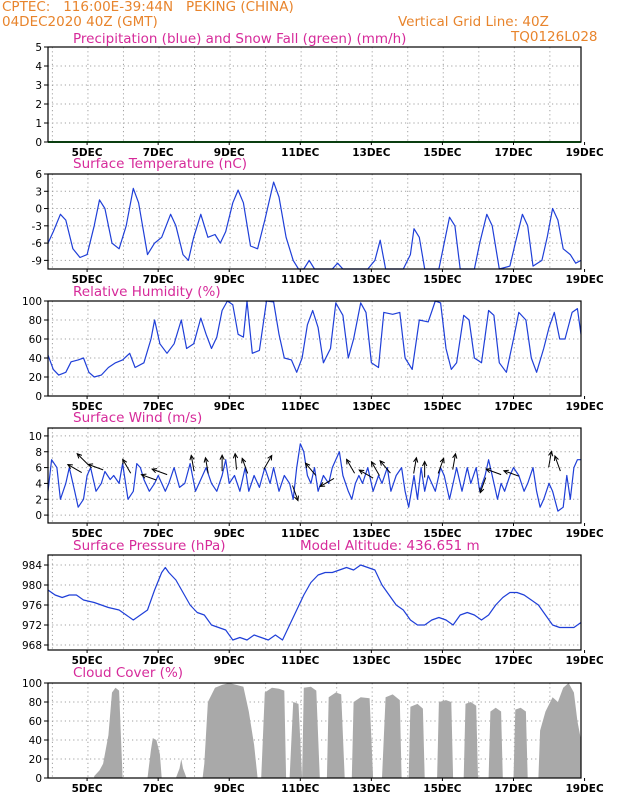 The width and height of the screenshot is (618, 800). Describe the element at coordinates (32, 626) in the screenshot. I see `y-tick-label: 972` at that location.